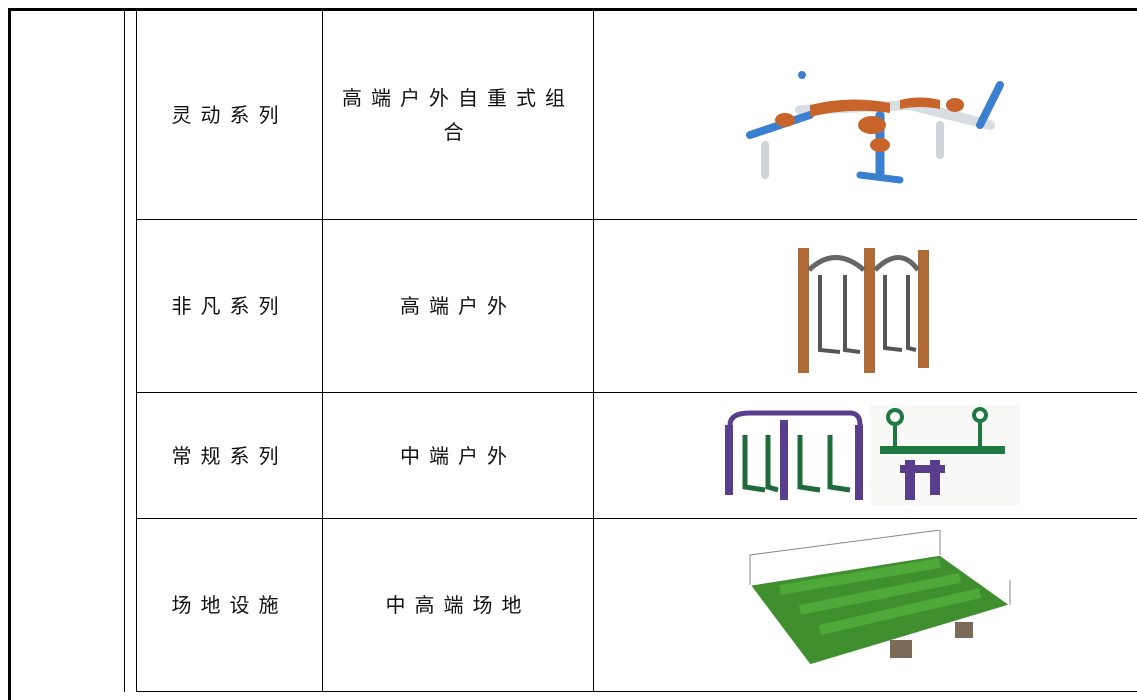 The height and width of the screenshot is (700, 1137). I want to click on series-name: 非凡系列, so click(229, 306).